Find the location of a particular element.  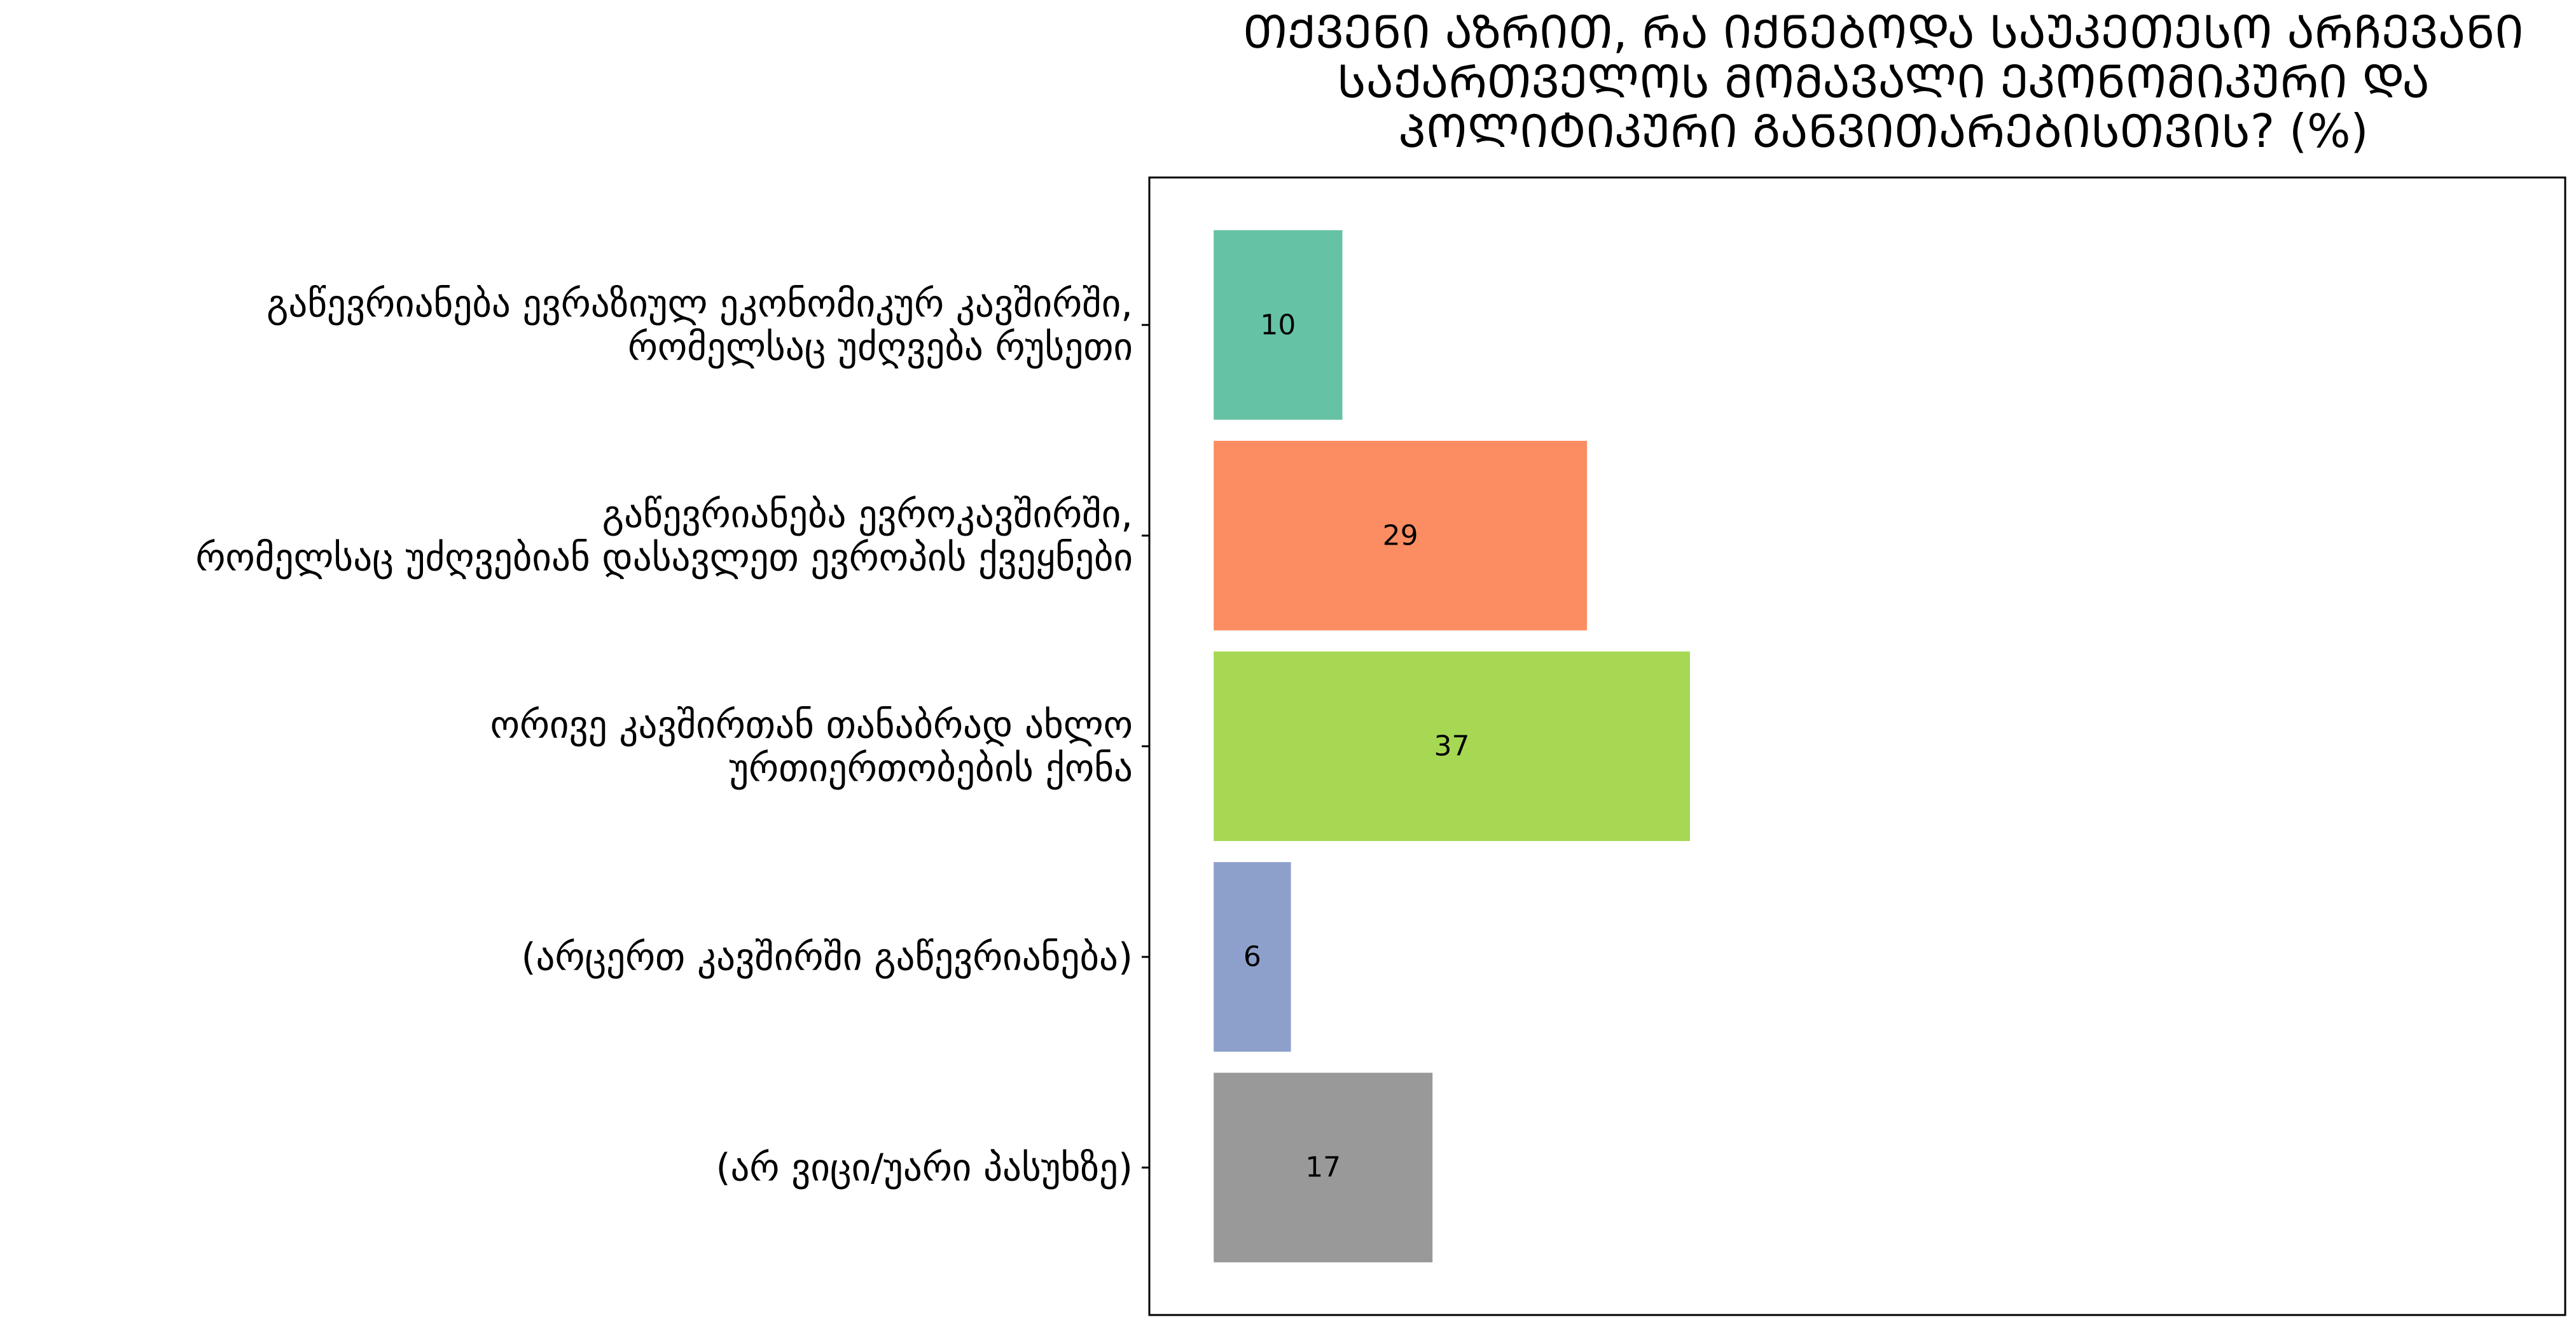

value-label-0: 10 is located at coordinates (1278, 325).